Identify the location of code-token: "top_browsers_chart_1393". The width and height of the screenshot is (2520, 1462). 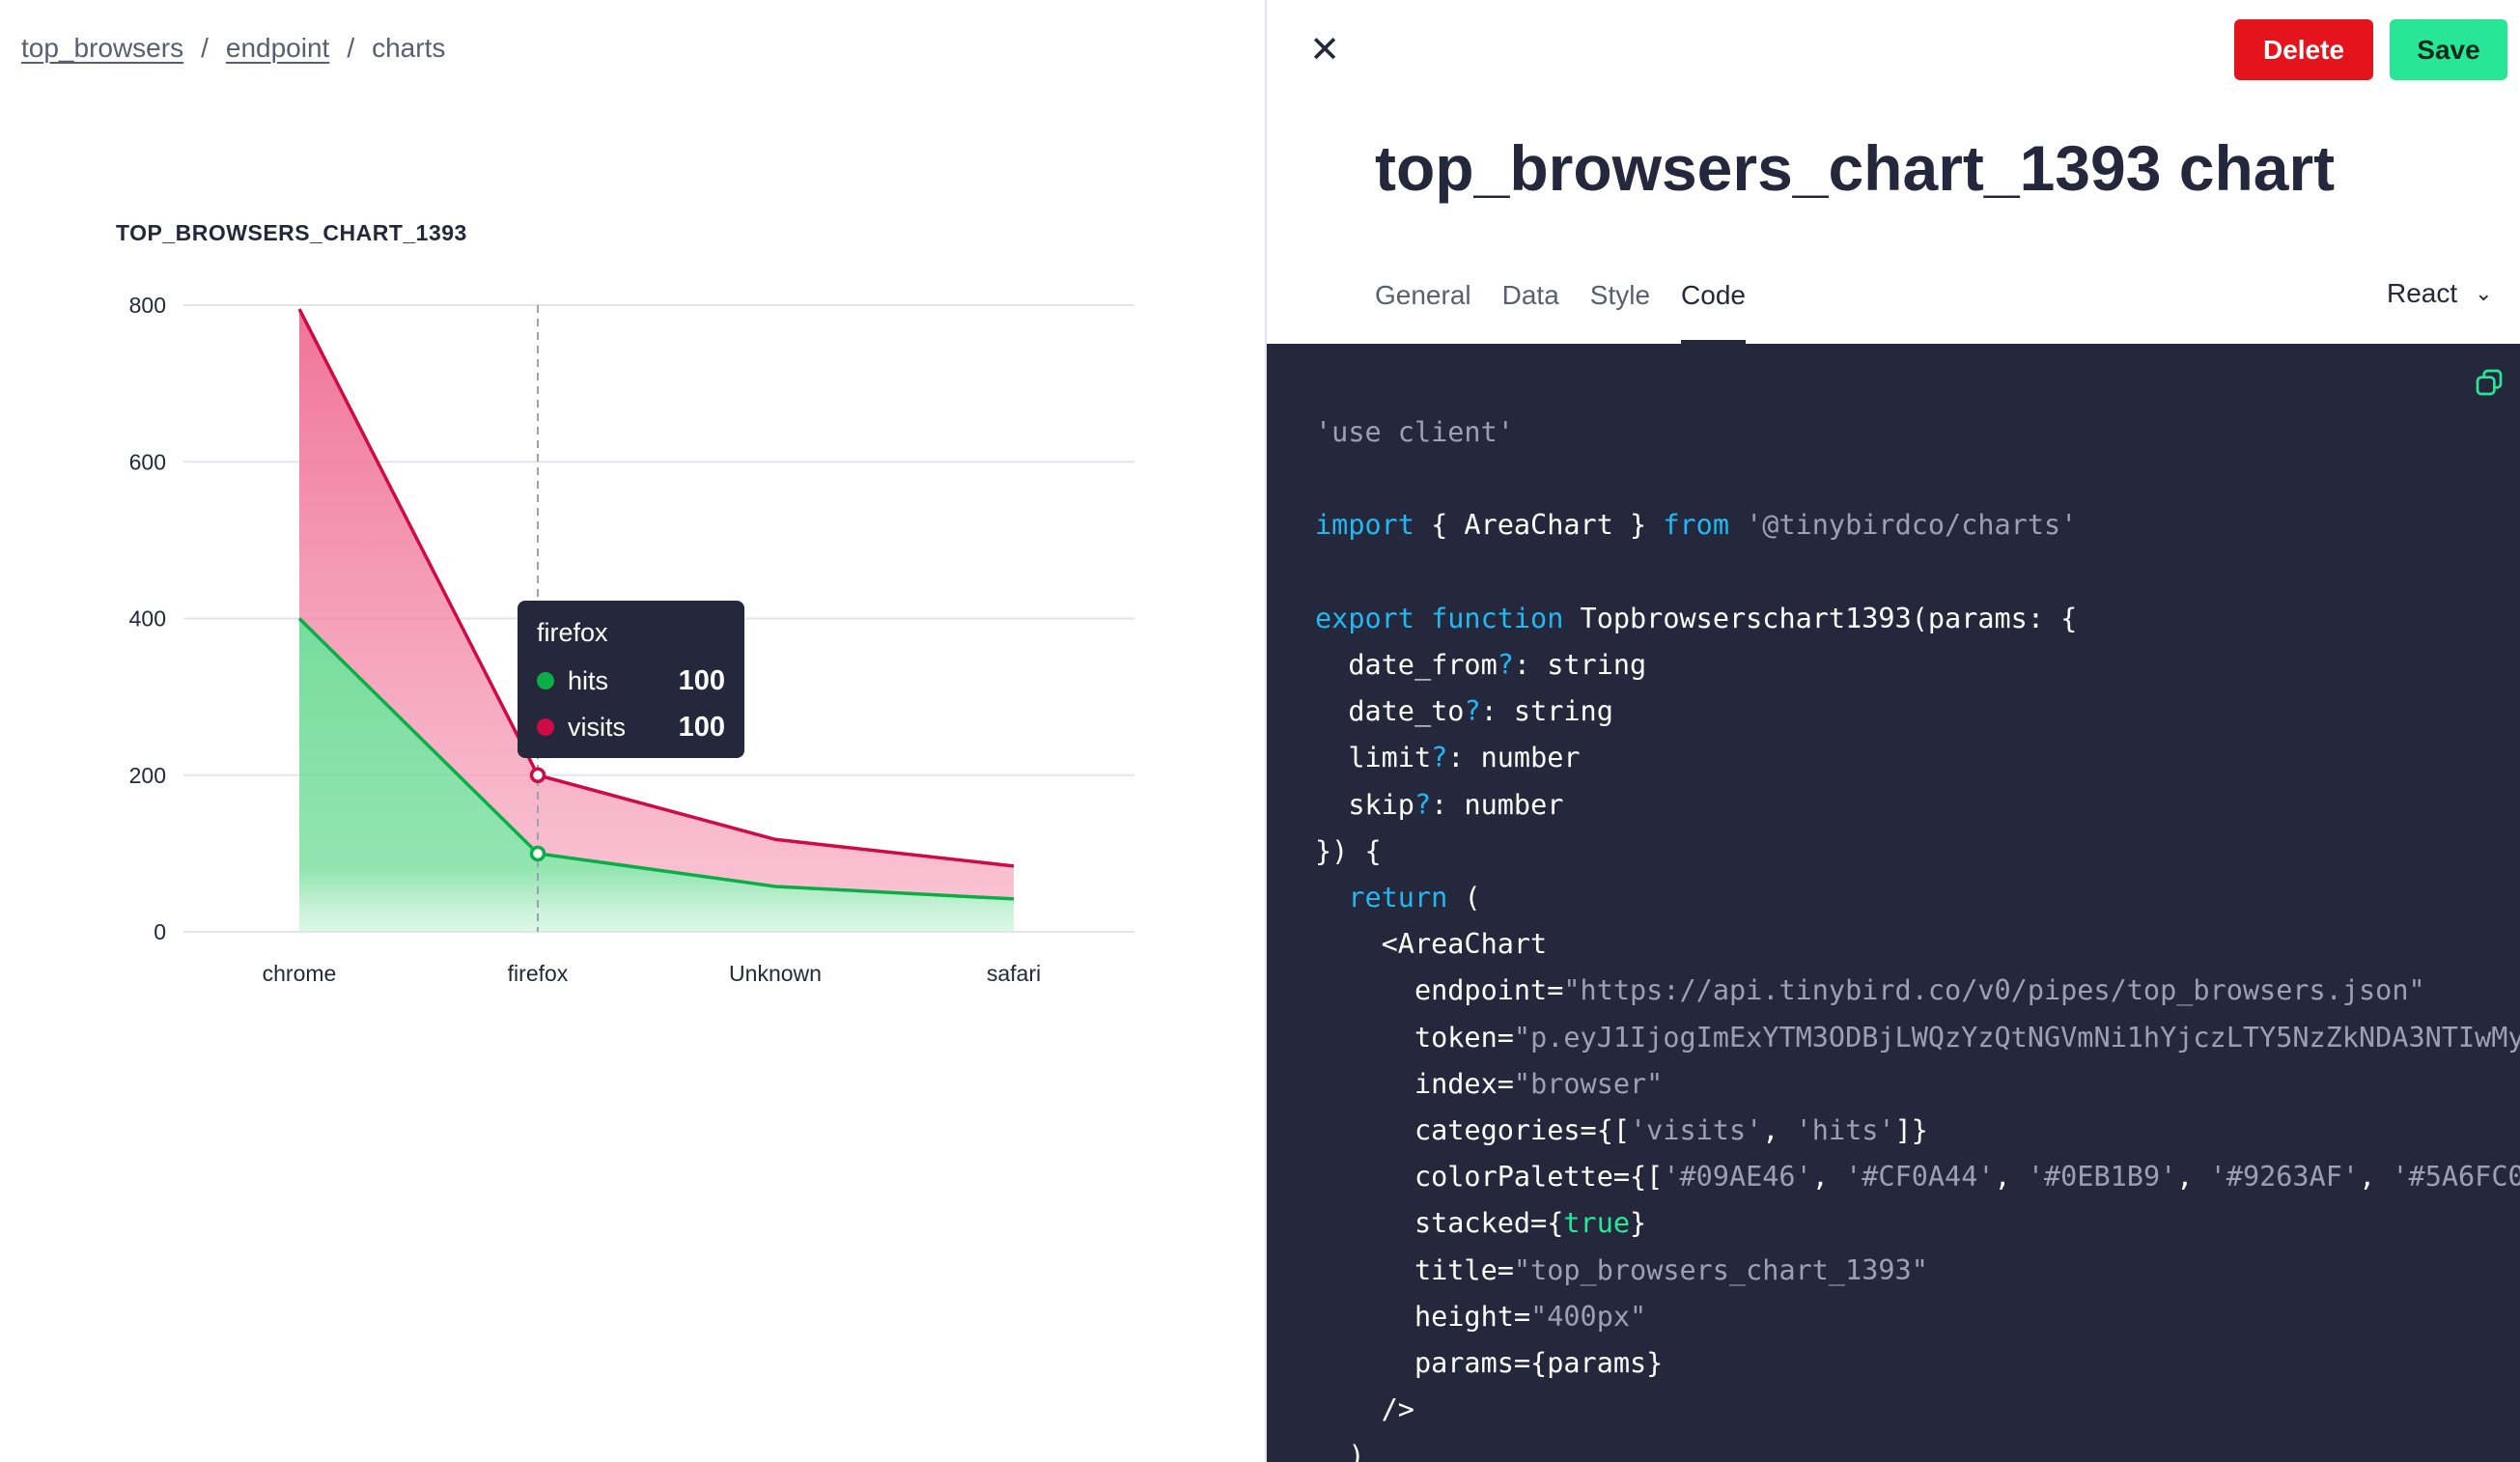
(1721, 1269).